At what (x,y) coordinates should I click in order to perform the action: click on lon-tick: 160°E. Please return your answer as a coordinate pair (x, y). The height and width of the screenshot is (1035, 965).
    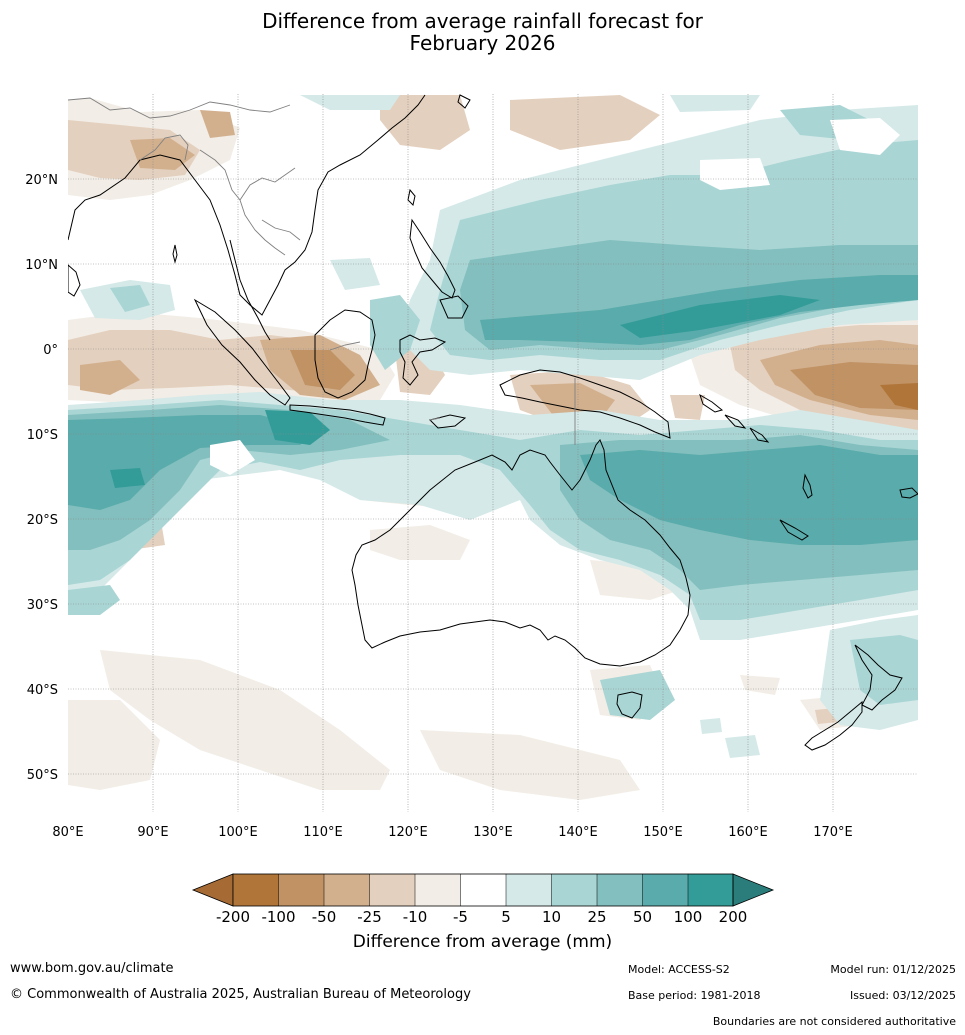
    Looking at the image, I should click on (748, 832).